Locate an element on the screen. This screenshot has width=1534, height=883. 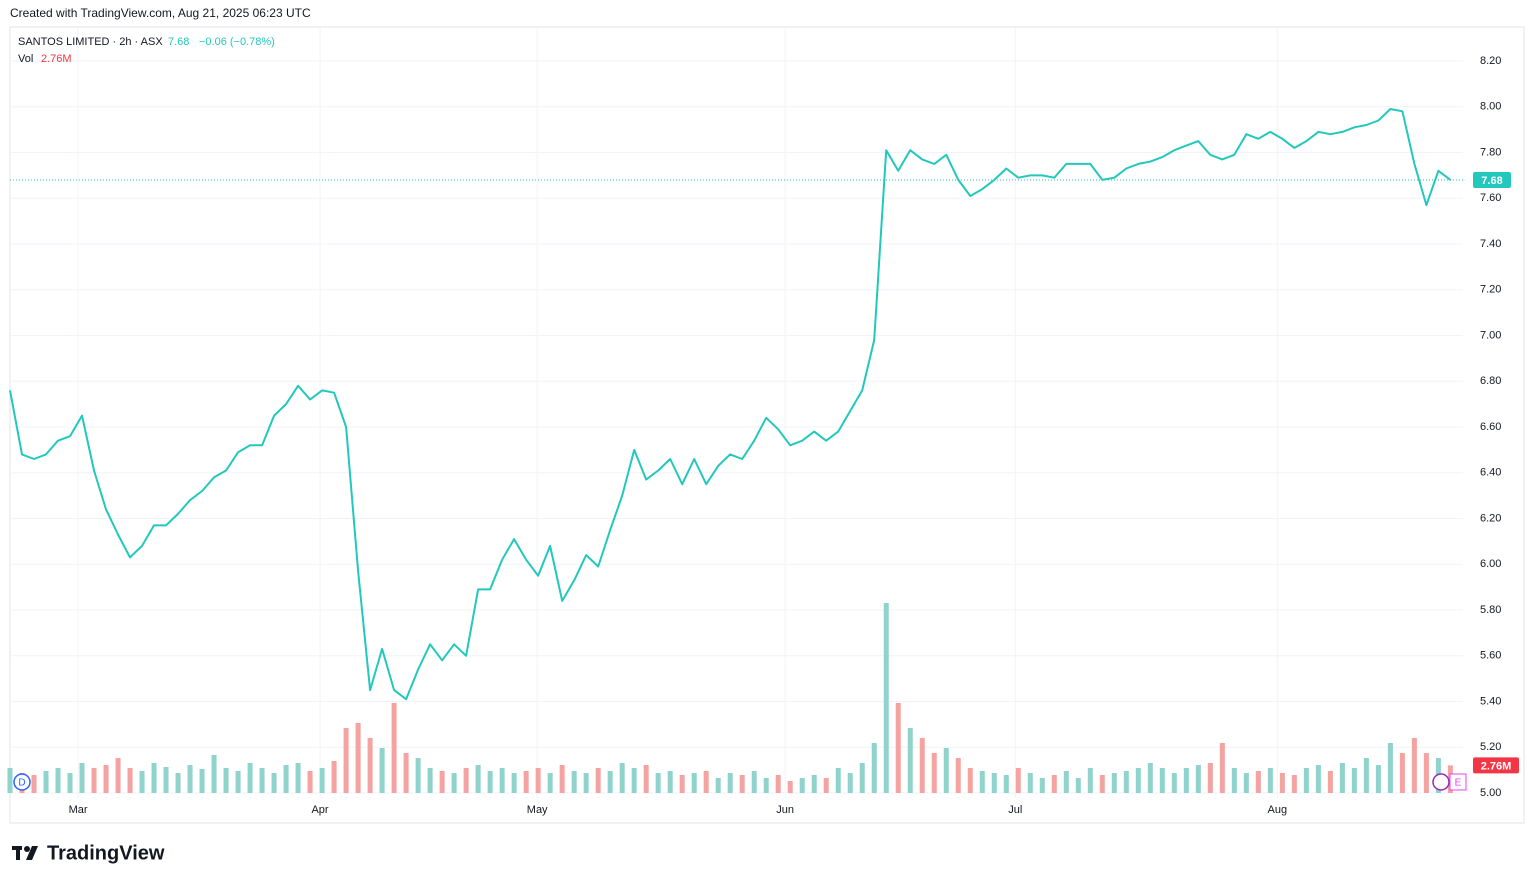
header-change: −0.06 (−0.78%) is located at coordinates (237, 42).